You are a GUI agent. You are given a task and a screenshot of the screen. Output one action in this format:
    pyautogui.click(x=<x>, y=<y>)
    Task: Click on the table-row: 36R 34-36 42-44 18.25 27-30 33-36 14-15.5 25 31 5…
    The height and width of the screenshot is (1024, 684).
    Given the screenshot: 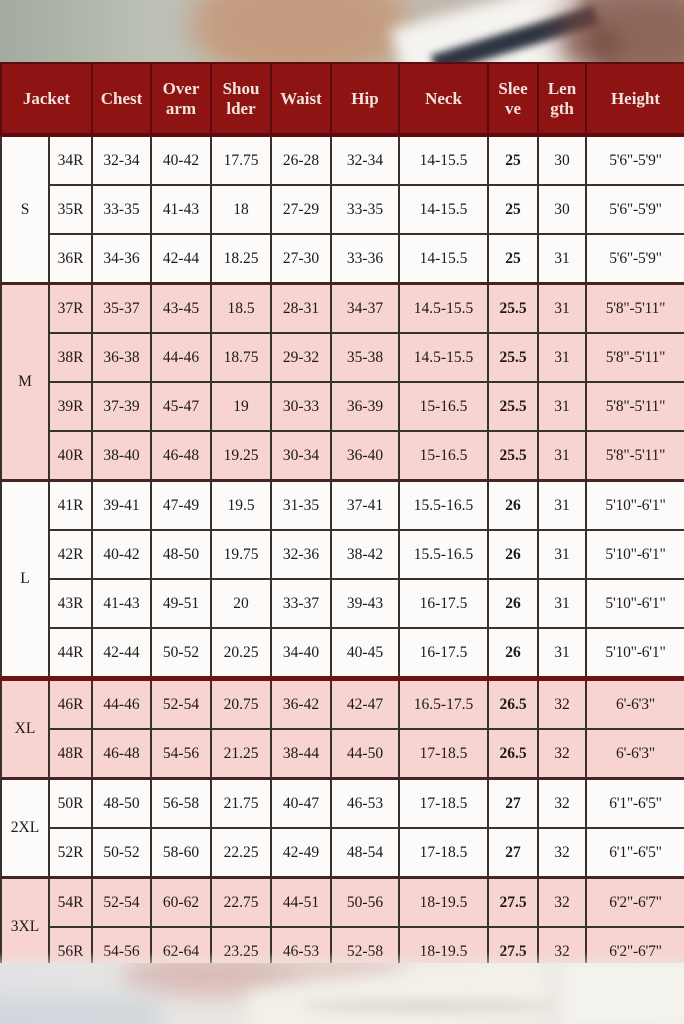 What is the action you would take?
    pyautogui.click(x=342, y=259)
    